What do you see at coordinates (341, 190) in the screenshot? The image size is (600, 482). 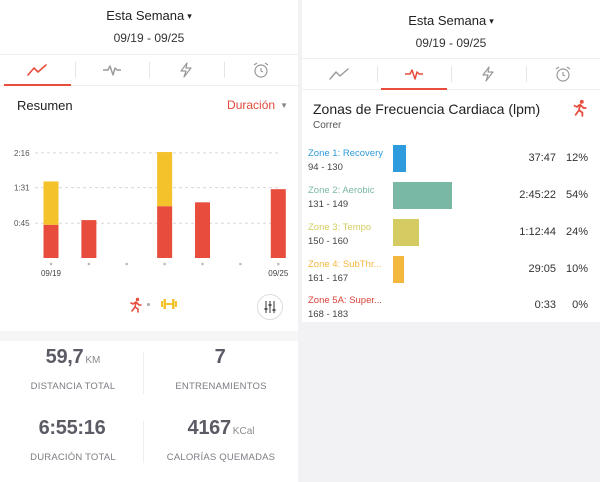 I see `zone-name: Zone 2: Aerobic` at bounding box center [341, 190].